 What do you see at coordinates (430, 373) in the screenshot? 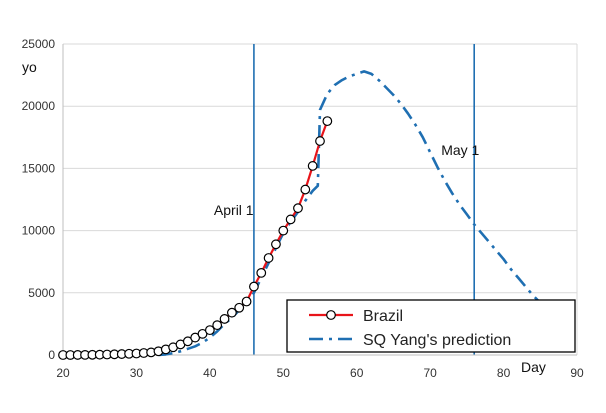
I see `x-tick-label: 70` at bounding box center [430, 373].